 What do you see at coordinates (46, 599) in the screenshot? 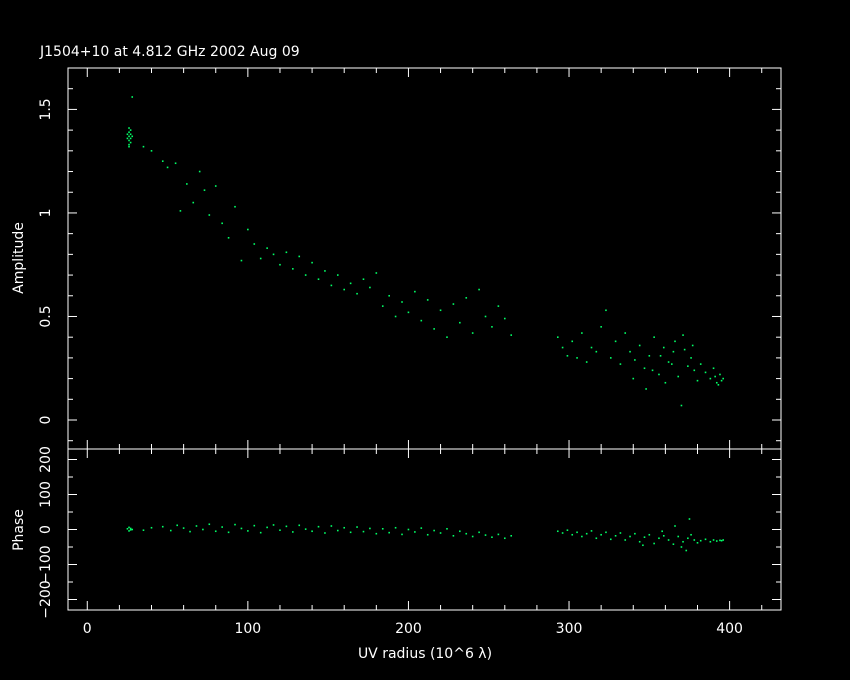
I see `phase-y-tick-label: −200` at bounding box center [46, 599].